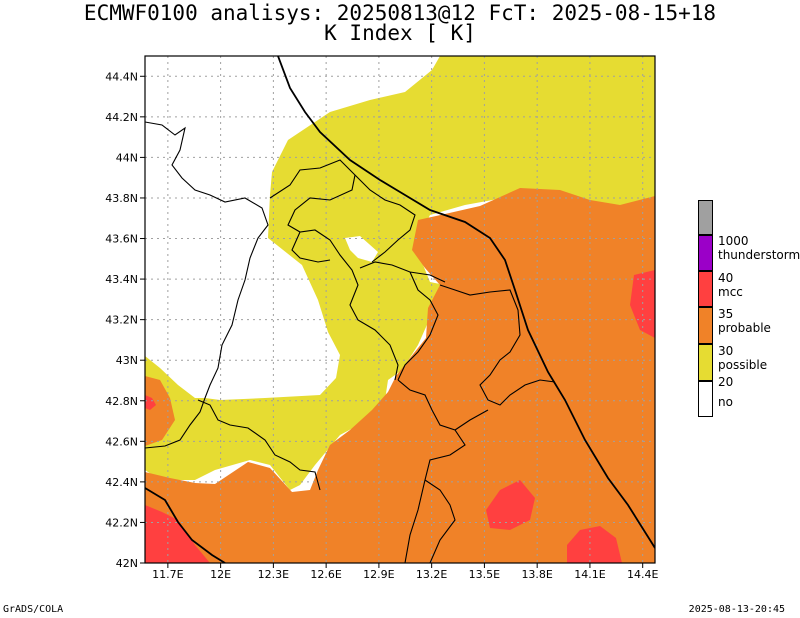  Describe the element at coordinates (127, 157) in the screenshot. I see `y-tick-label: 44N` at that location.